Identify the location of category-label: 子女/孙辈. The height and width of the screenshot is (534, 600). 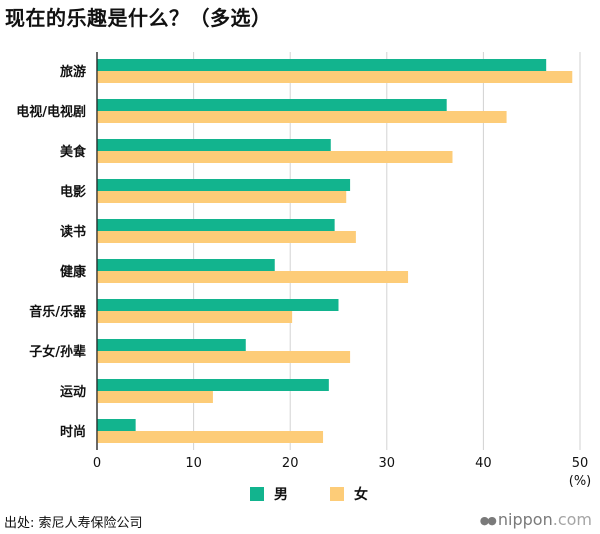
(57, 352).